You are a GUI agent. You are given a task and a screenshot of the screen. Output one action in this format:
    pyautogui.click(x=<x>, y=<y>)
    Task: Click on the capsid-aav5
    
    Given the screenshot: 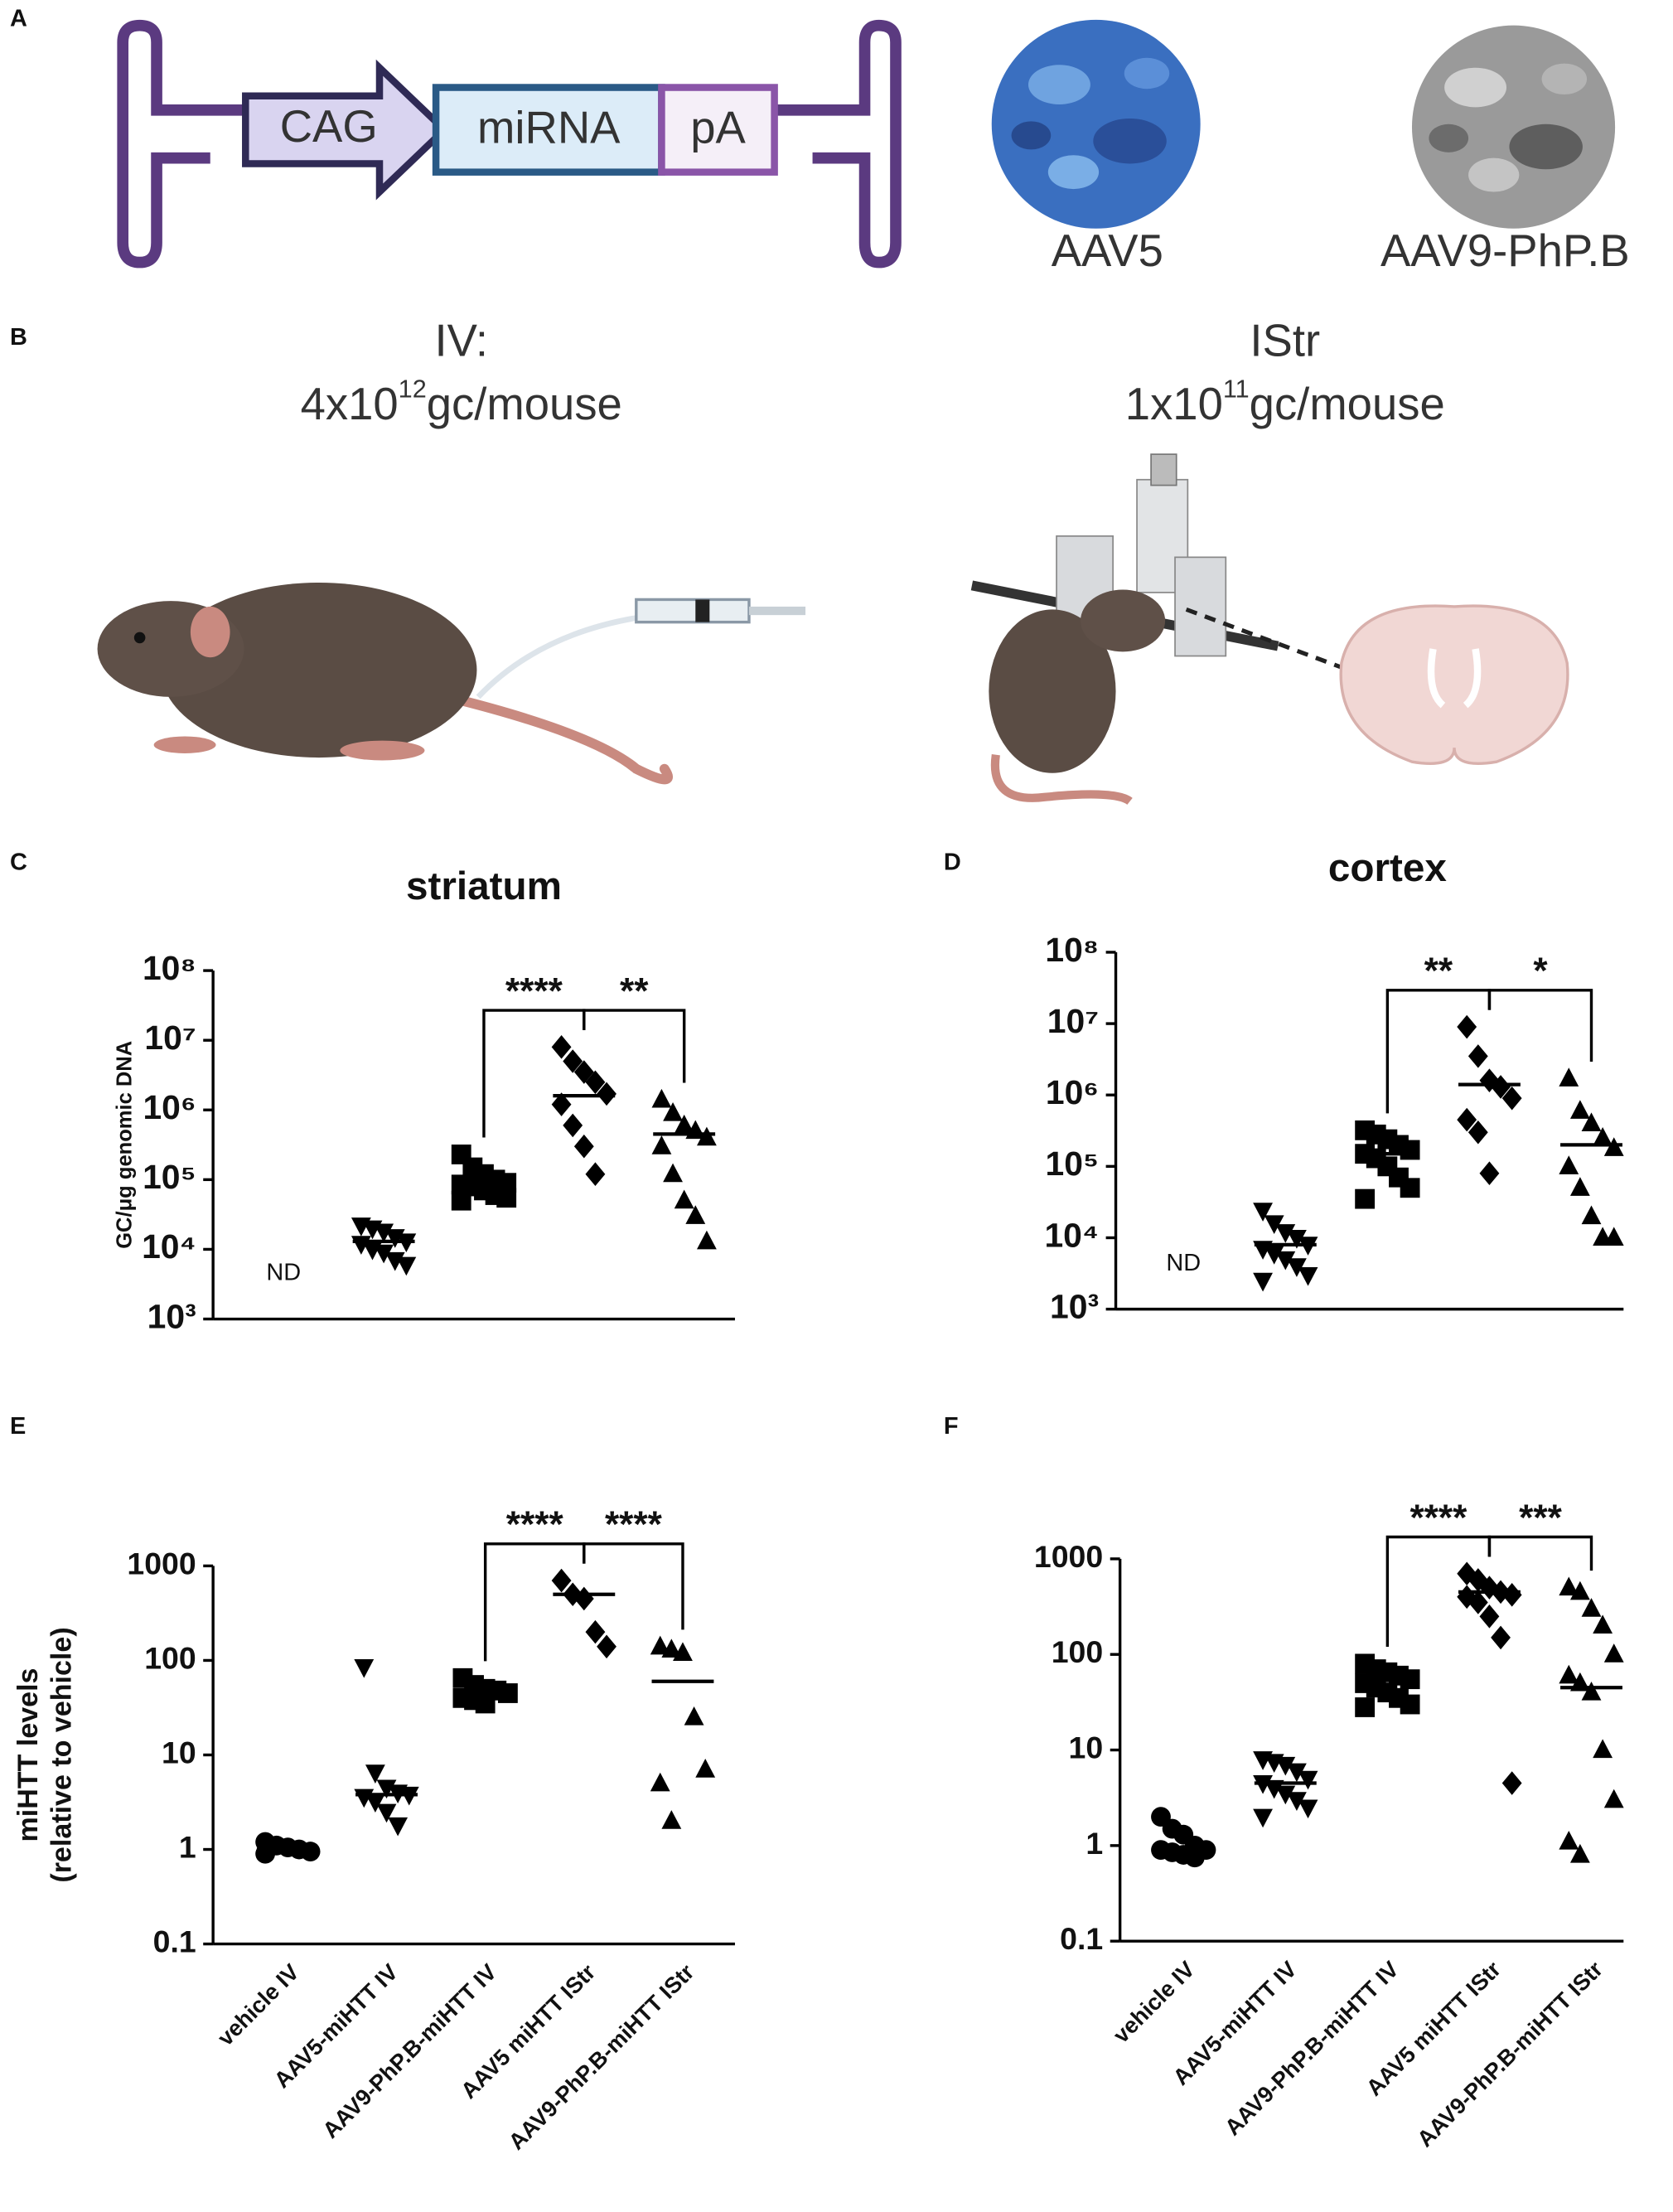 What is the action you would take?
    pyautogui.click(x=1096, y=124)
    